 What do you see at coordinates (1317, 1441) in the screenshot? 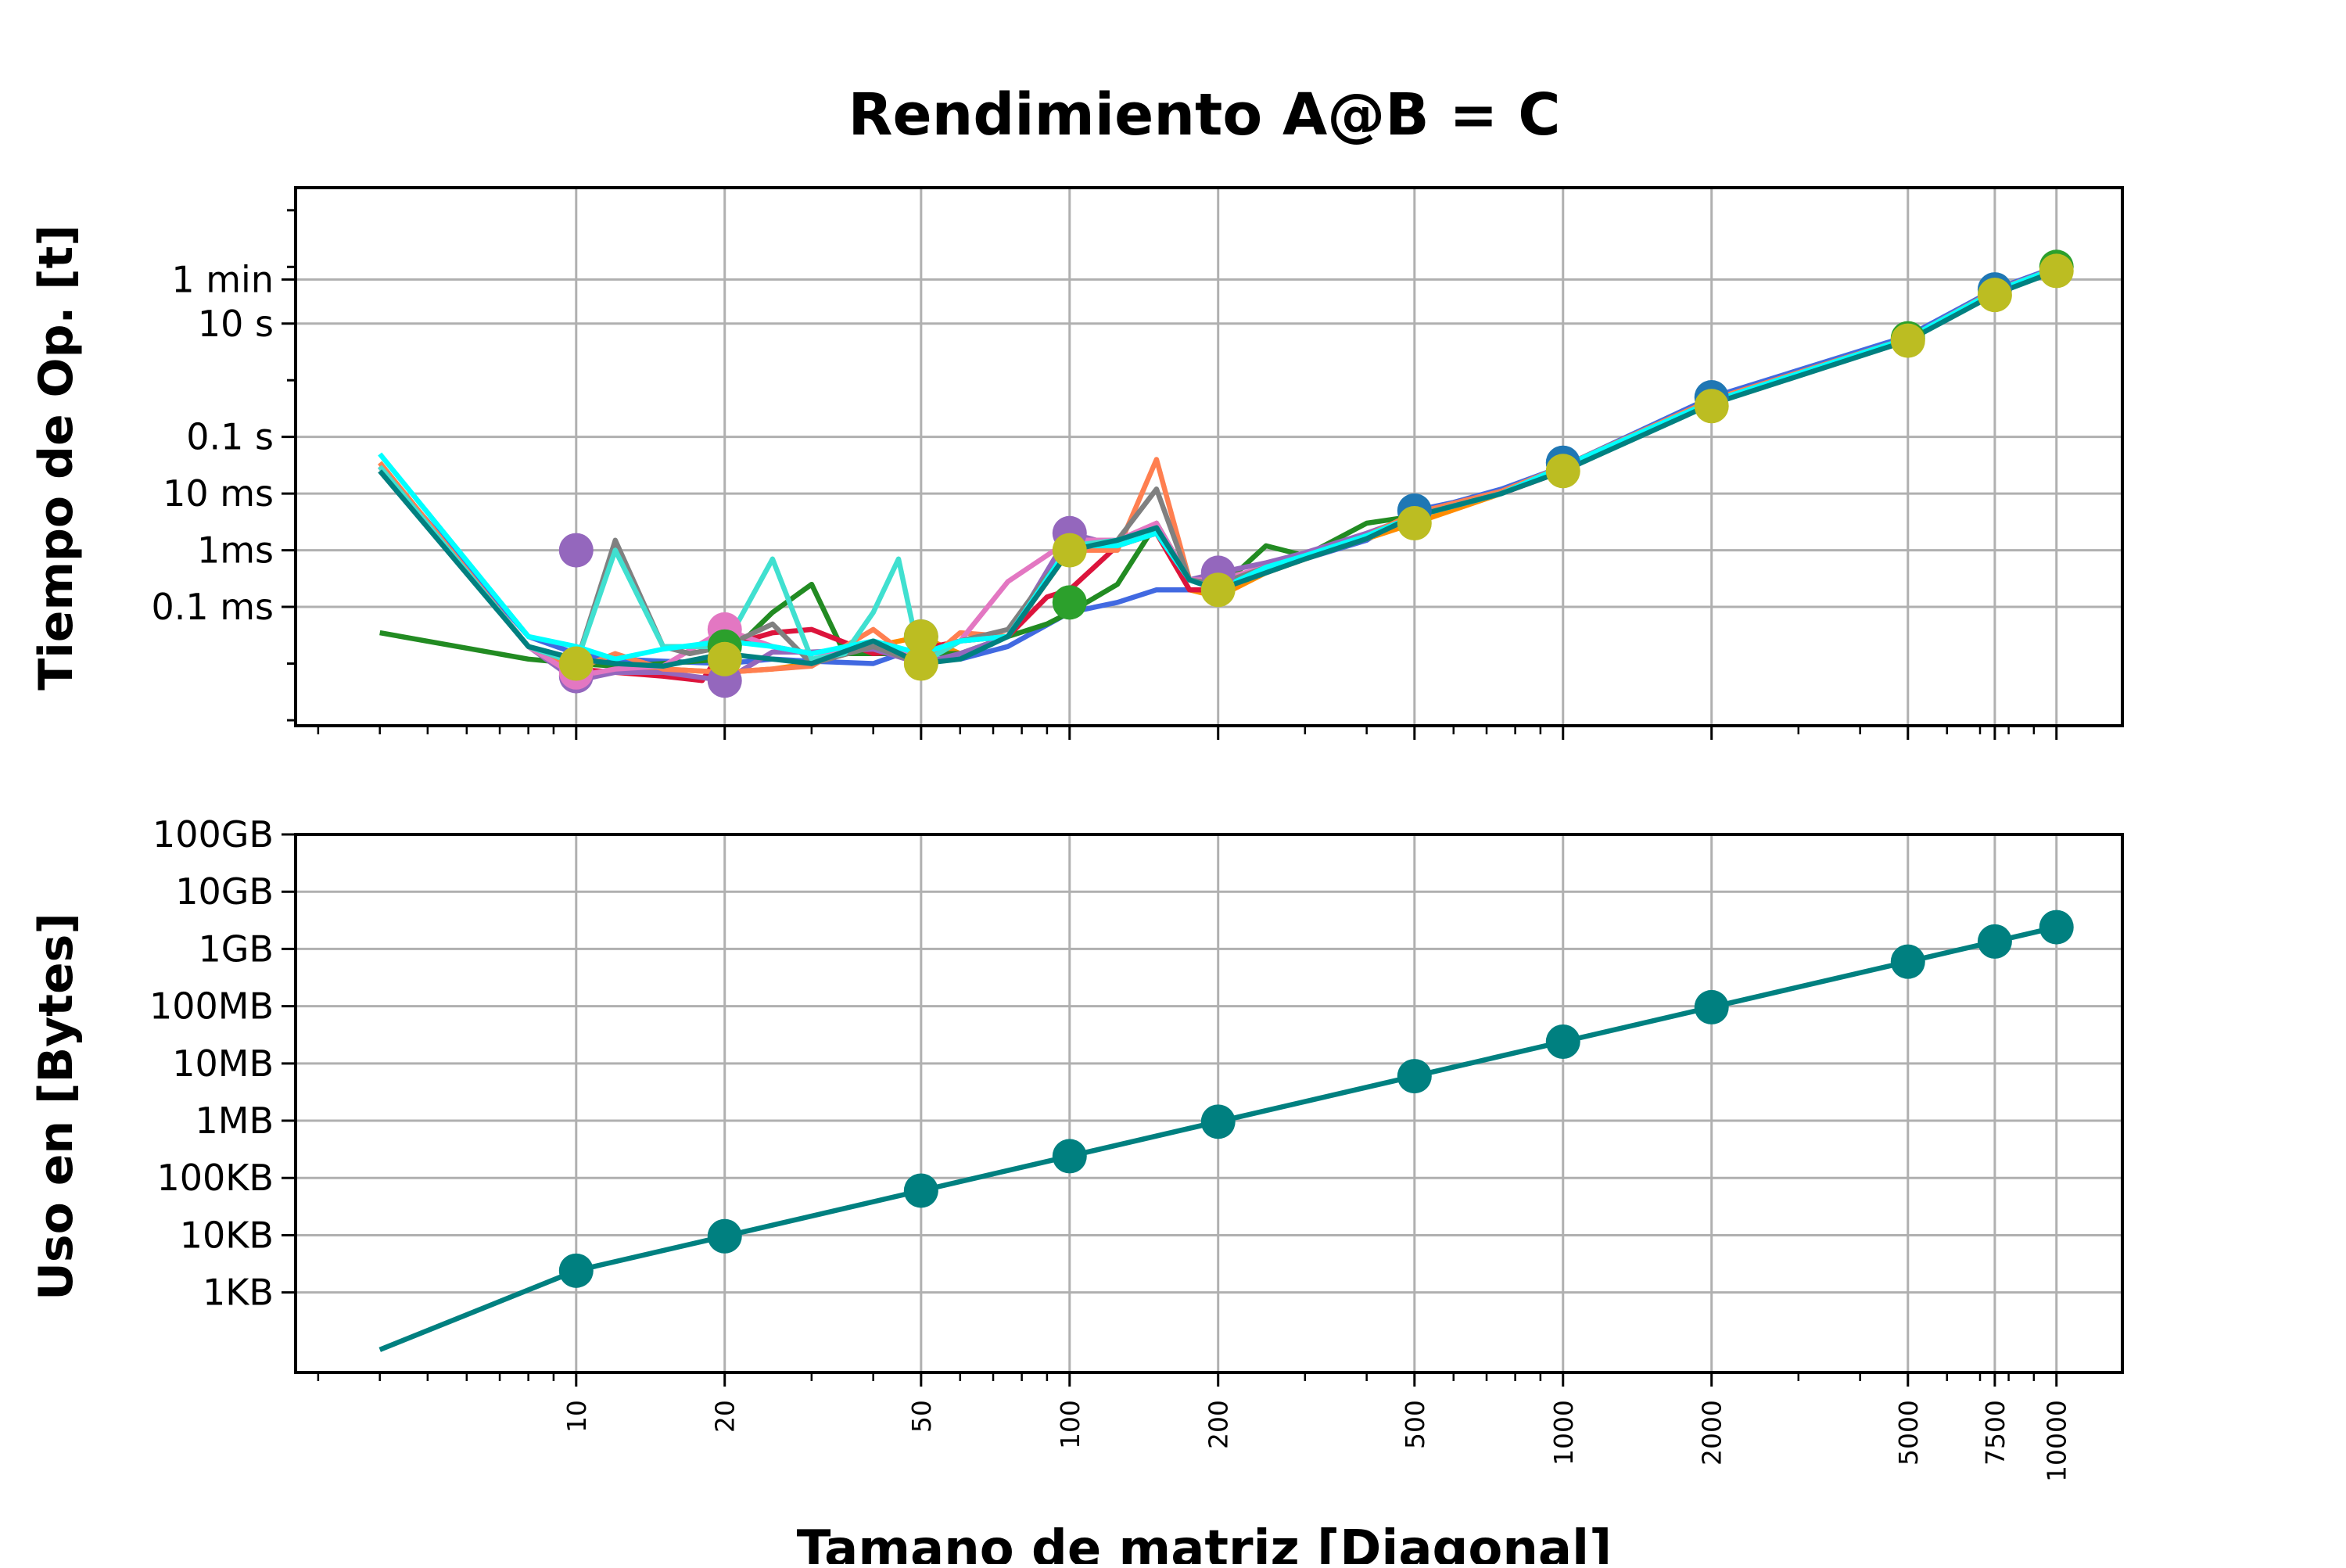
I see `x-tick-labels: 10 20 50 100 200 500 1000 2000 5000 7500 10000` at bounding box center [1317, 1441].